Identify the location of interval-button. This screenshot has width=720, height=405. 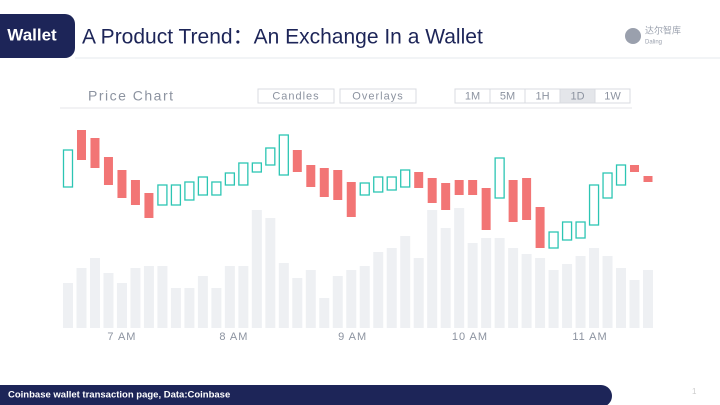
(612, 96).